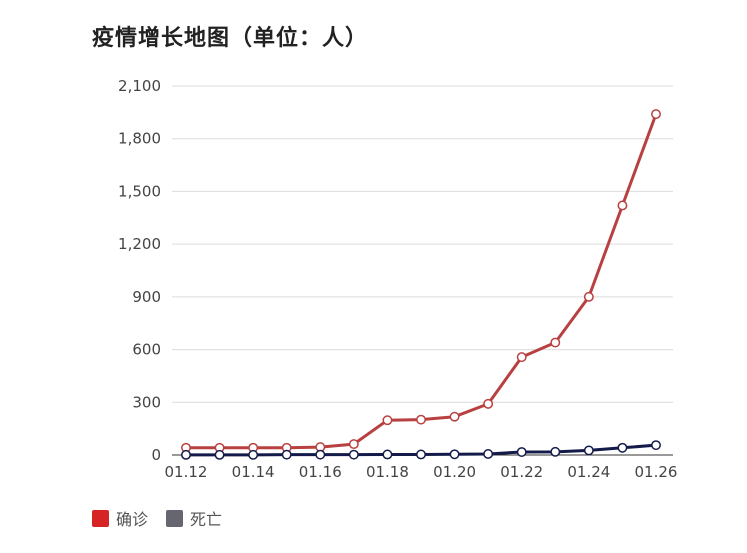 The width and height of the screenshot is (747, 553). What do you see at coordinates (230, 38) in the screenshot?
I see `chart-title: 疫情增长地图（单位：人）` at bounding box center [230, 38].